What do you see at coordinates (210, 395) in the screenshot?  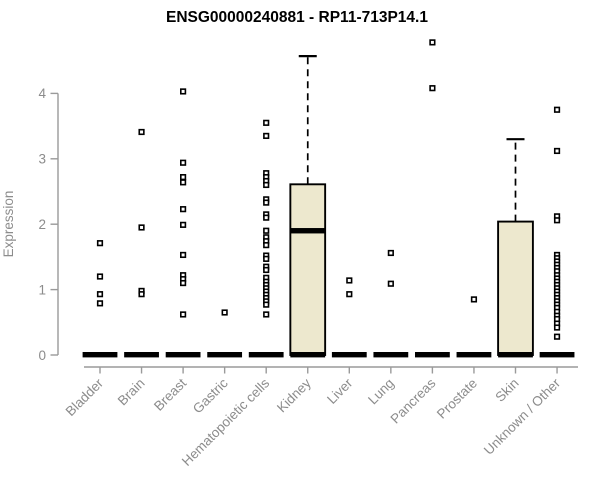 I see `x-tick-label: Gastric` at bounding box center [210, 395].